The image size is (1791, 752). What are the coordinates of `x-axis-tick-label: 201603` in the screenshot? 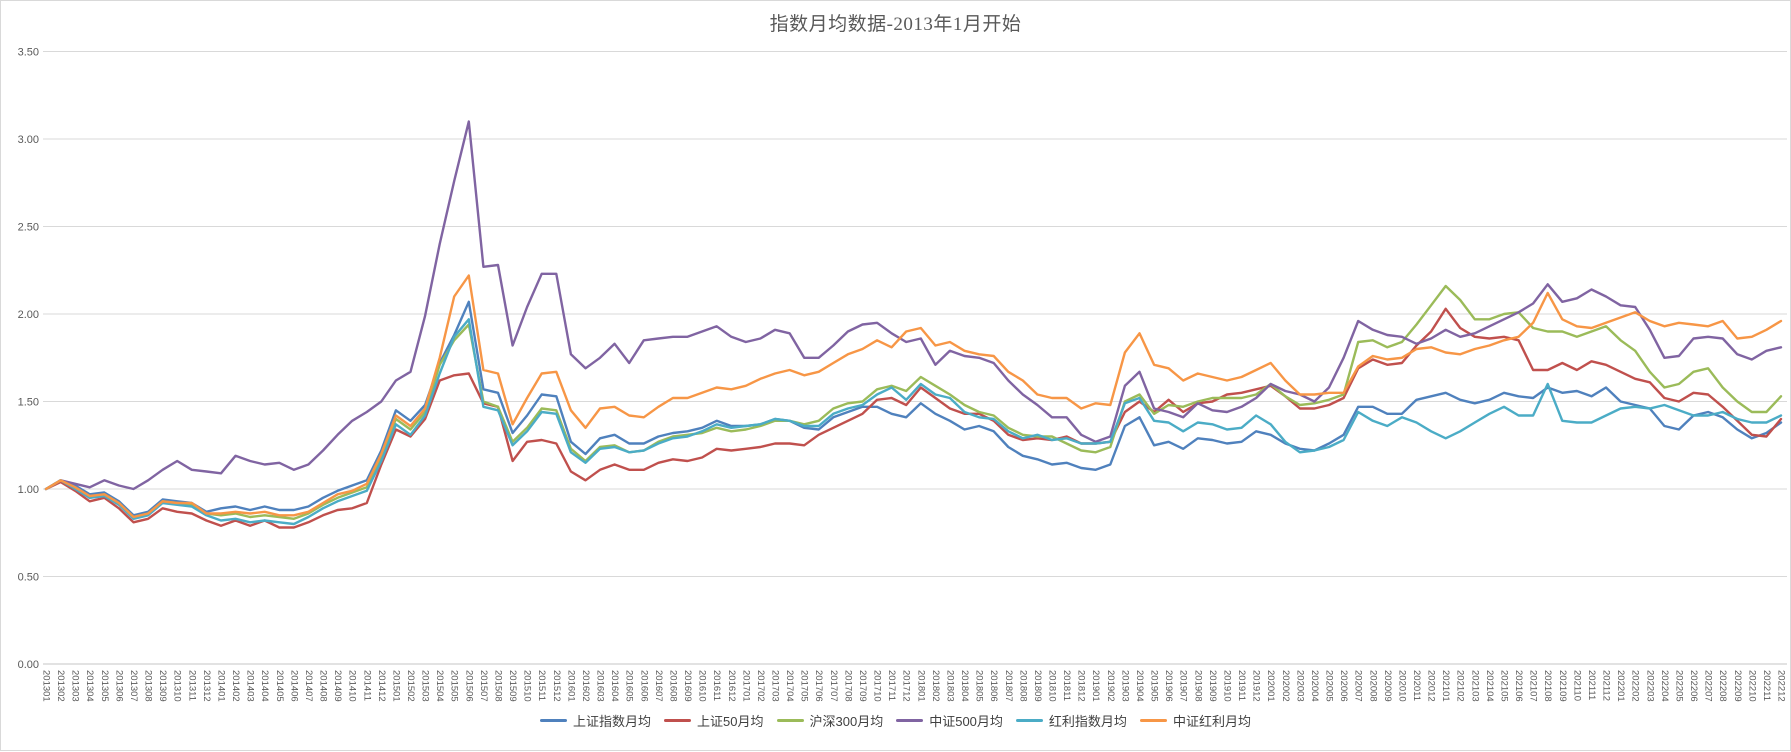 It's located at (600, 686).